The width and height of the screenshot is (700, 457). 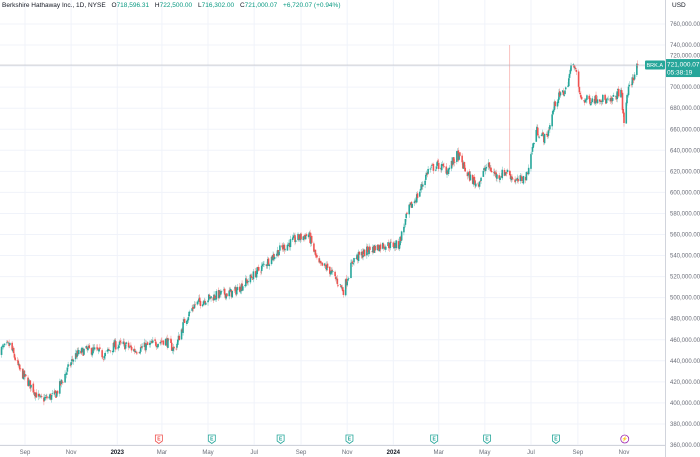 I want to click on price-tick-label: 440,000.00, so click(x=685, y=362).